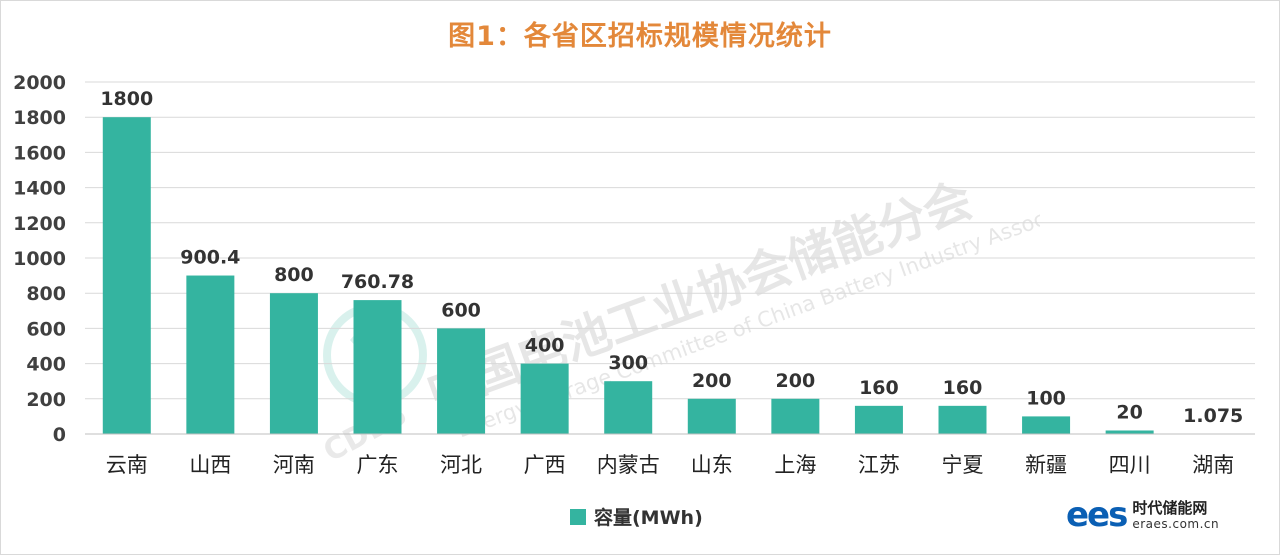 The height and width of the screenshot is (555, 1280). What do you see at coordinates (461, 310) in the screenshot?
I see `data-label: 600` at bounding box center [461, 310].